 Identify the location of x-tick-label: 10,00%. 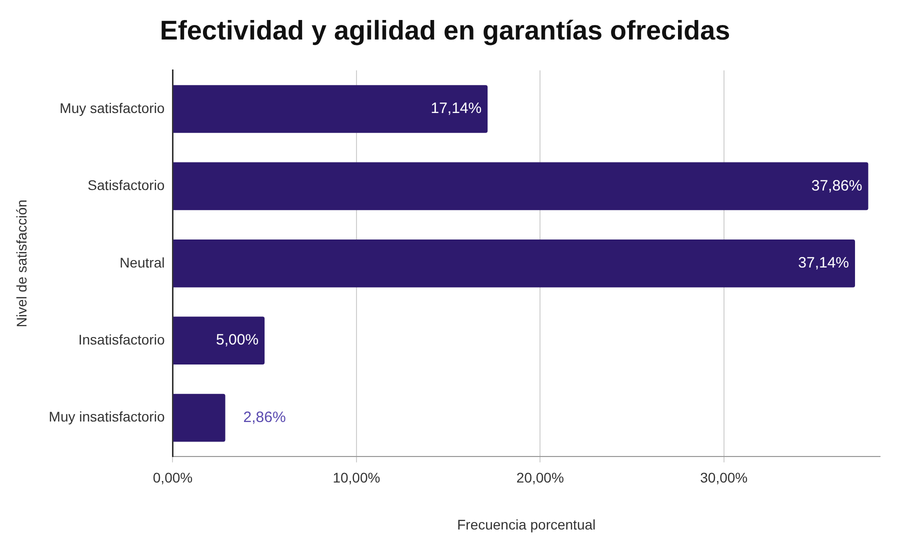
(356, 478).